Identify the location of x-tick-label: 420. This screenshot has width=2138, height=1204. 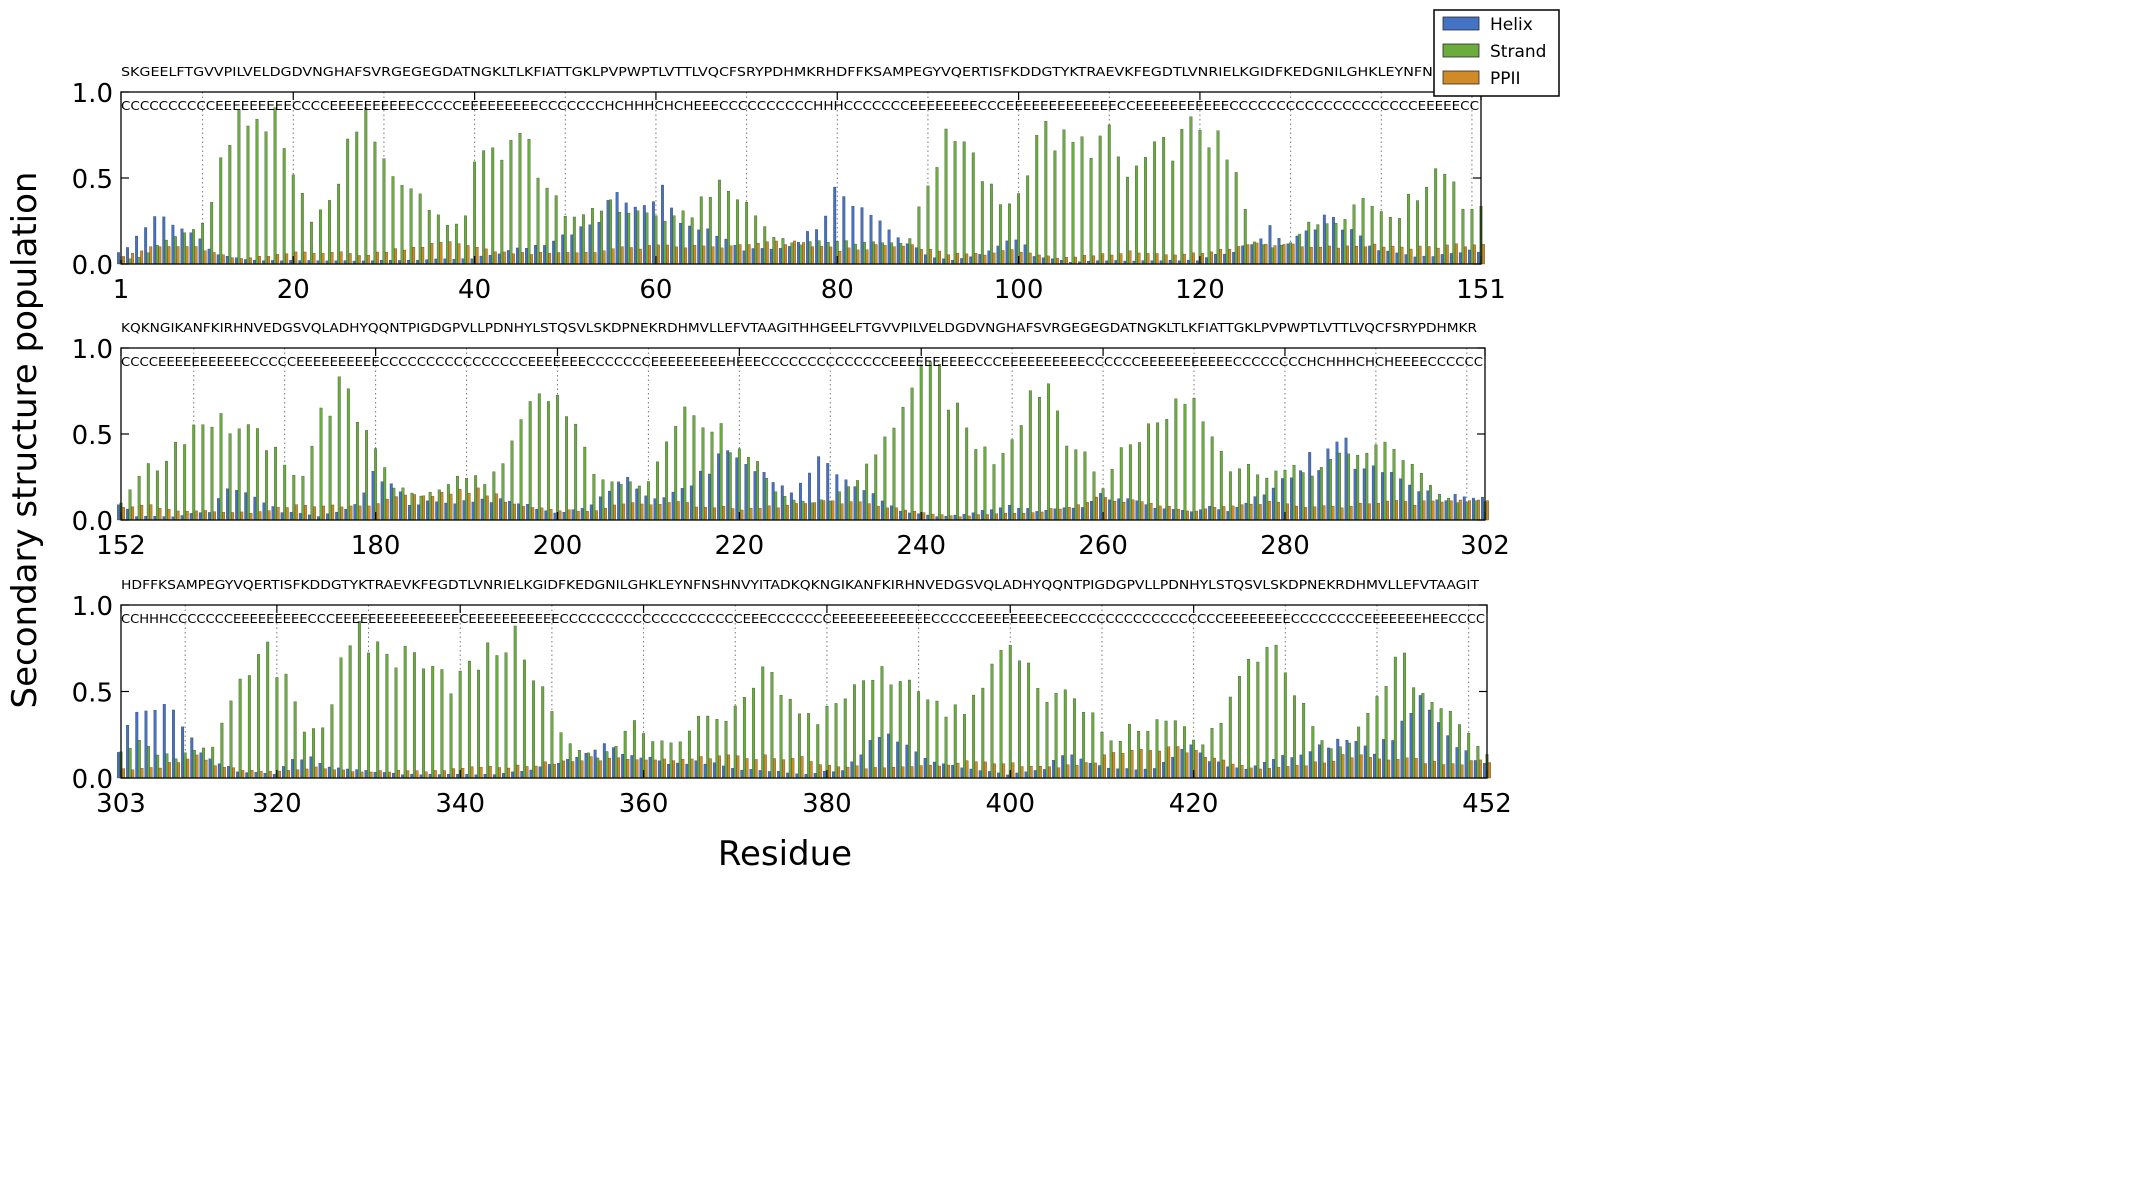
(1194, 804).